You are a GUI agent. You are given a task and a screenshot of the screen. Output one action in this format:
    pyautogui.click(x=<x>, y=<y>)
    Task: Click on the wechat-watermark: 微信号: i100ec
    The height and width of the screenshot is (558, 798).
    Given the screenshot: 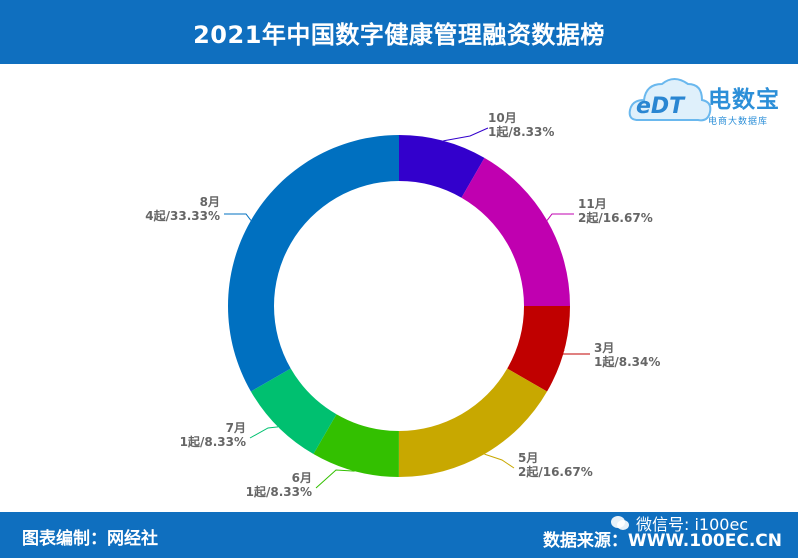 What is the action you would take?
    pyautogui.click(x=679, y=523)
    